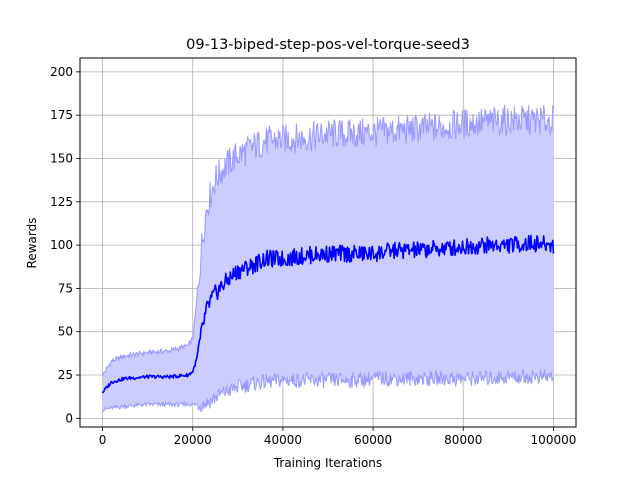 Image resolution: width=640 pixels, height=480 pixels. What do you see at coordinates (61, 115) in the screenshot?
I see `y-tick-label: 175` at bounding box center [61, 115].